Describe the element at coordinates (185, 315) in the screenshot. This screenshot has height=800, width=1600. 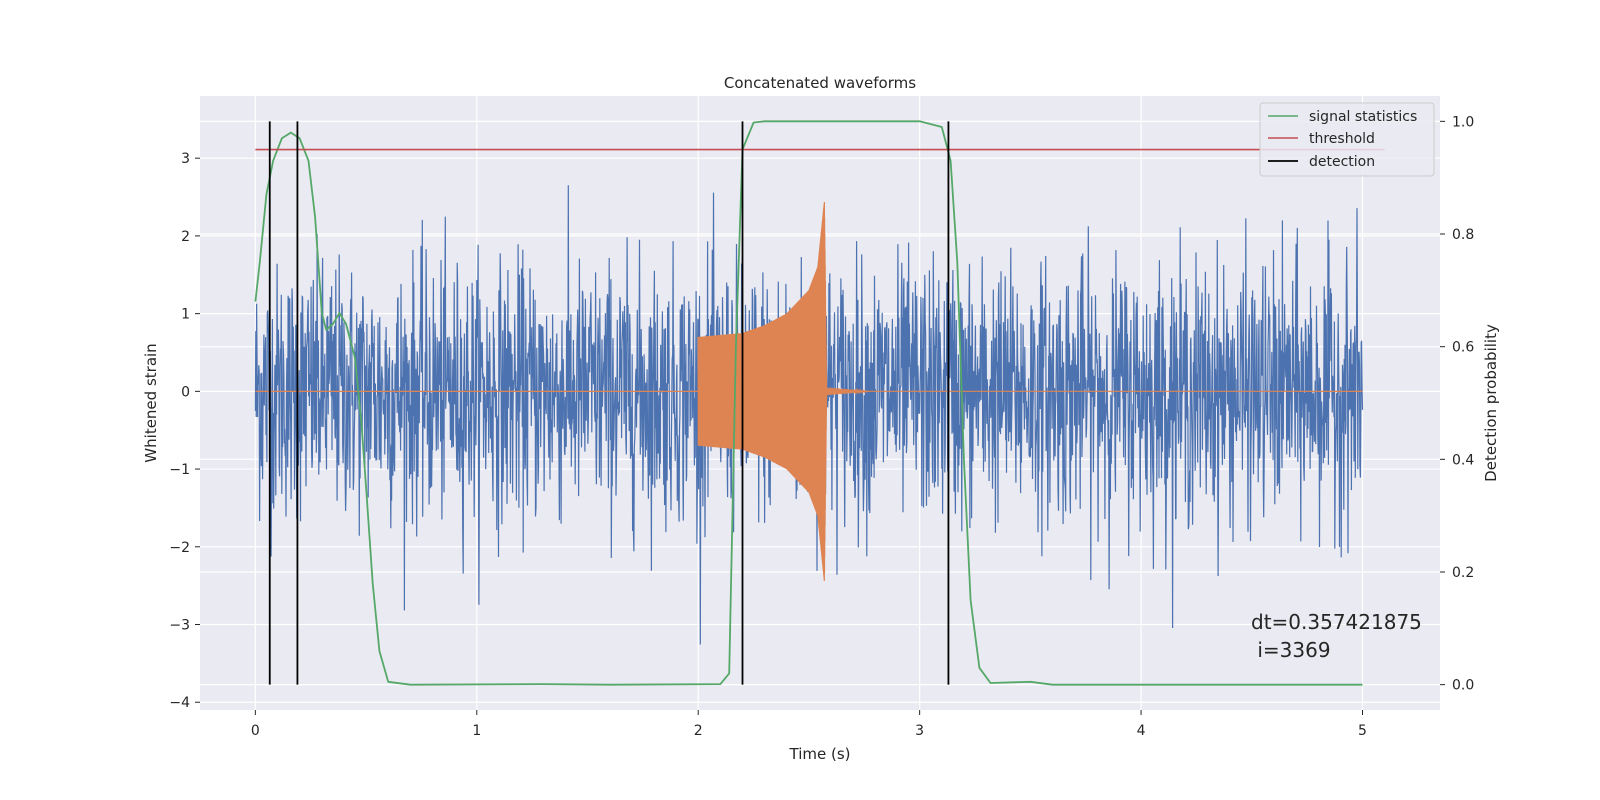
I see `y-tick-label: 1` at that location.